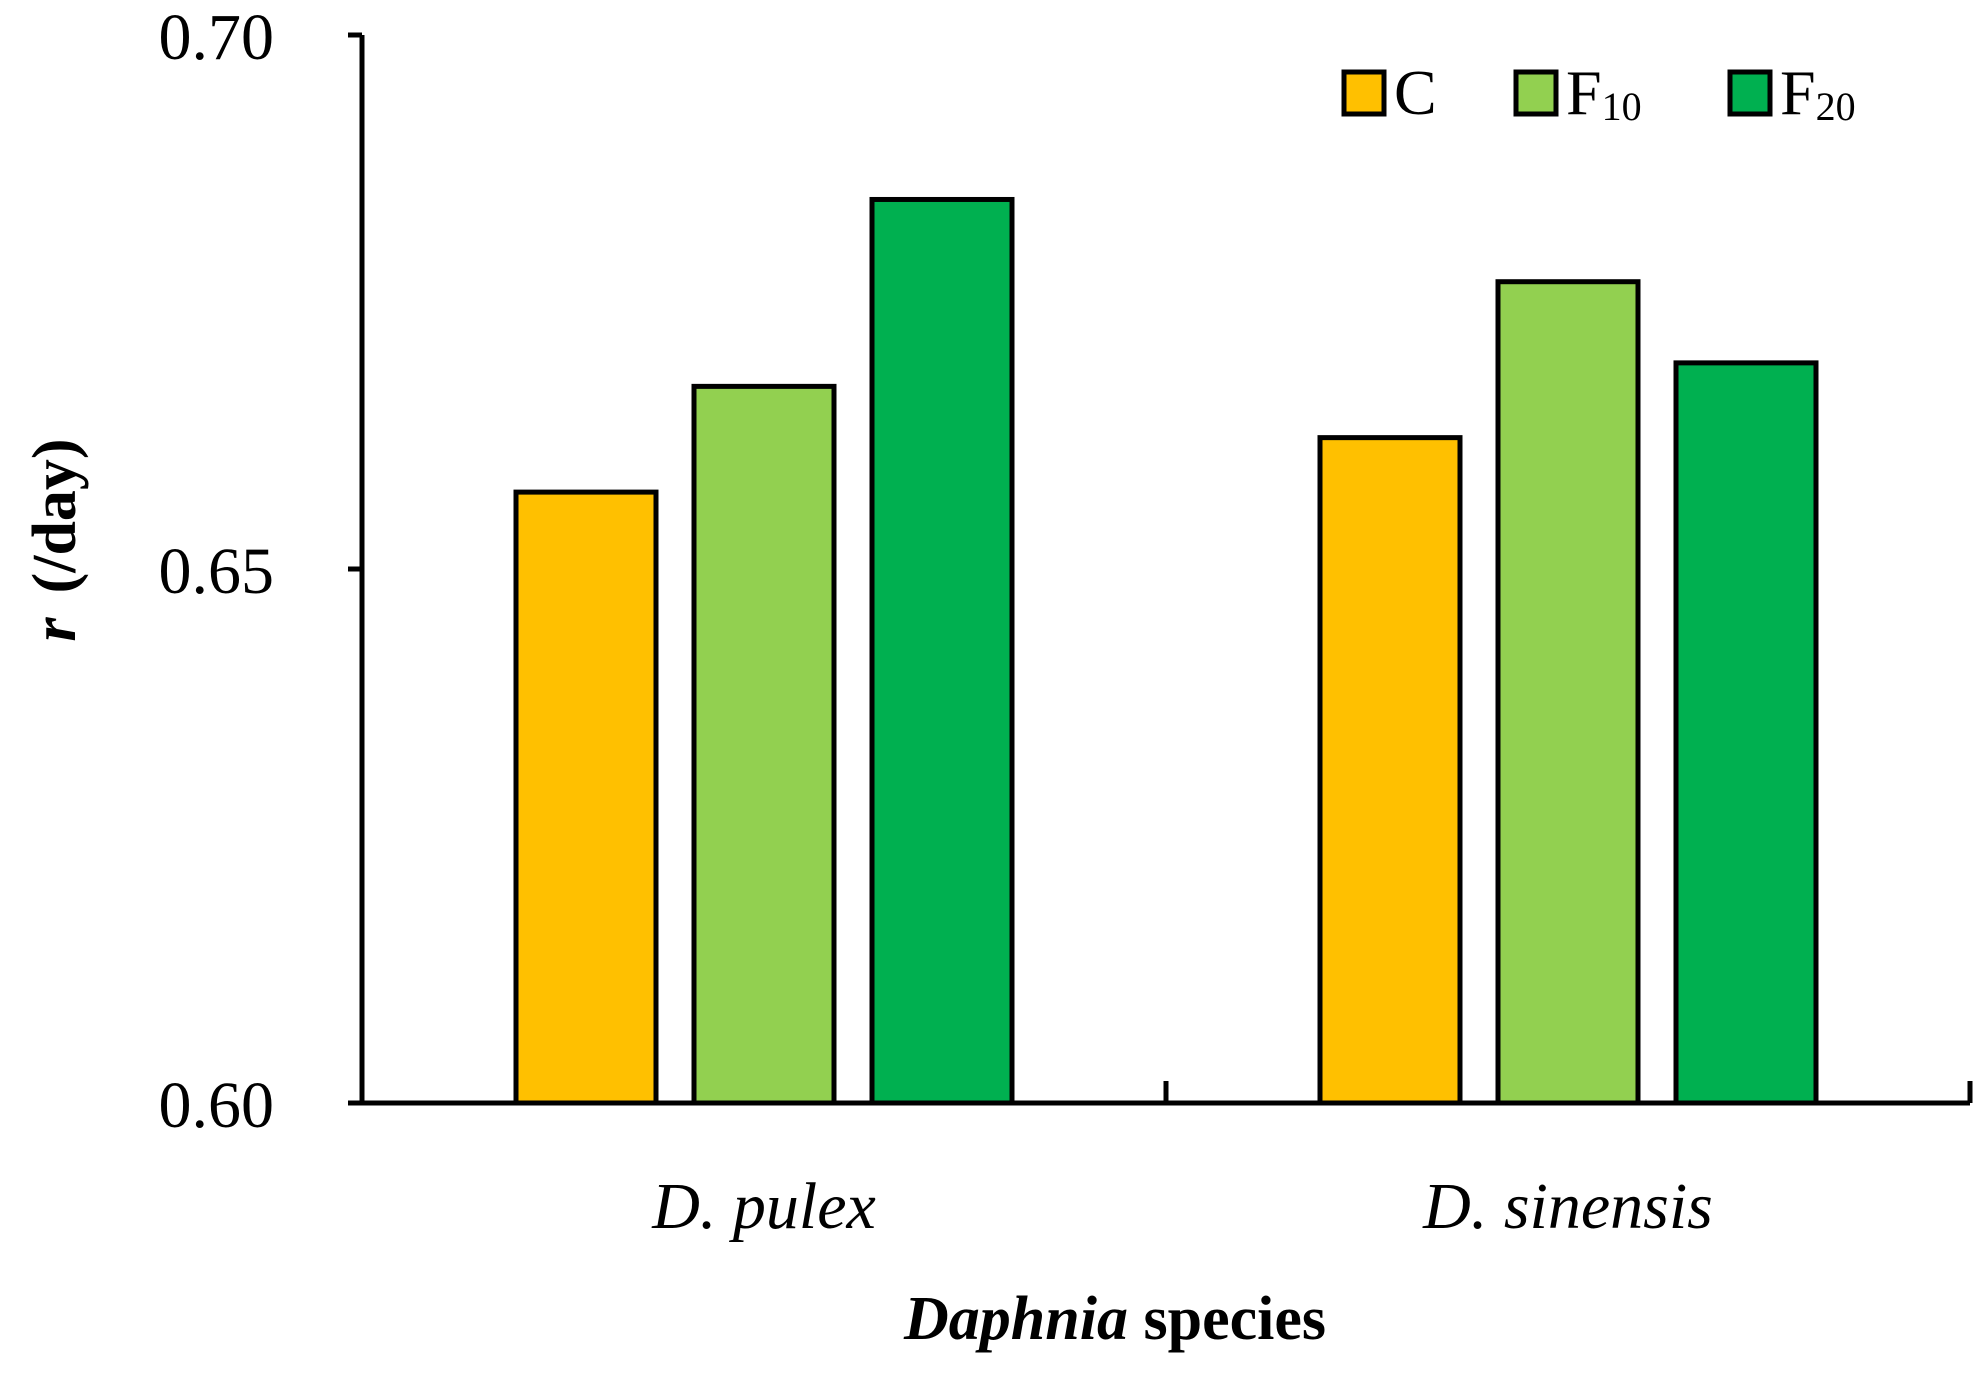  What do you see at coordinates (1182, 1206) in the screenshot?
I see `category-labels: D. pulex D. sinensis` at bounding box center [1182, 1206].